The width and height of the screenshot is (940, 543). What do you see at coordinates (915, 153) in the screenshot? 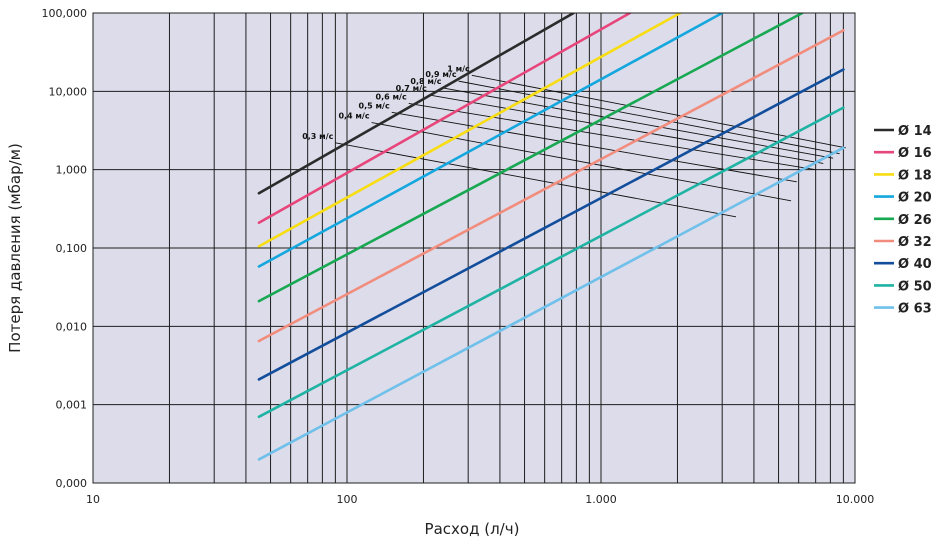
I see `legend-label: Ø 16` at bounding box center [915, 153].